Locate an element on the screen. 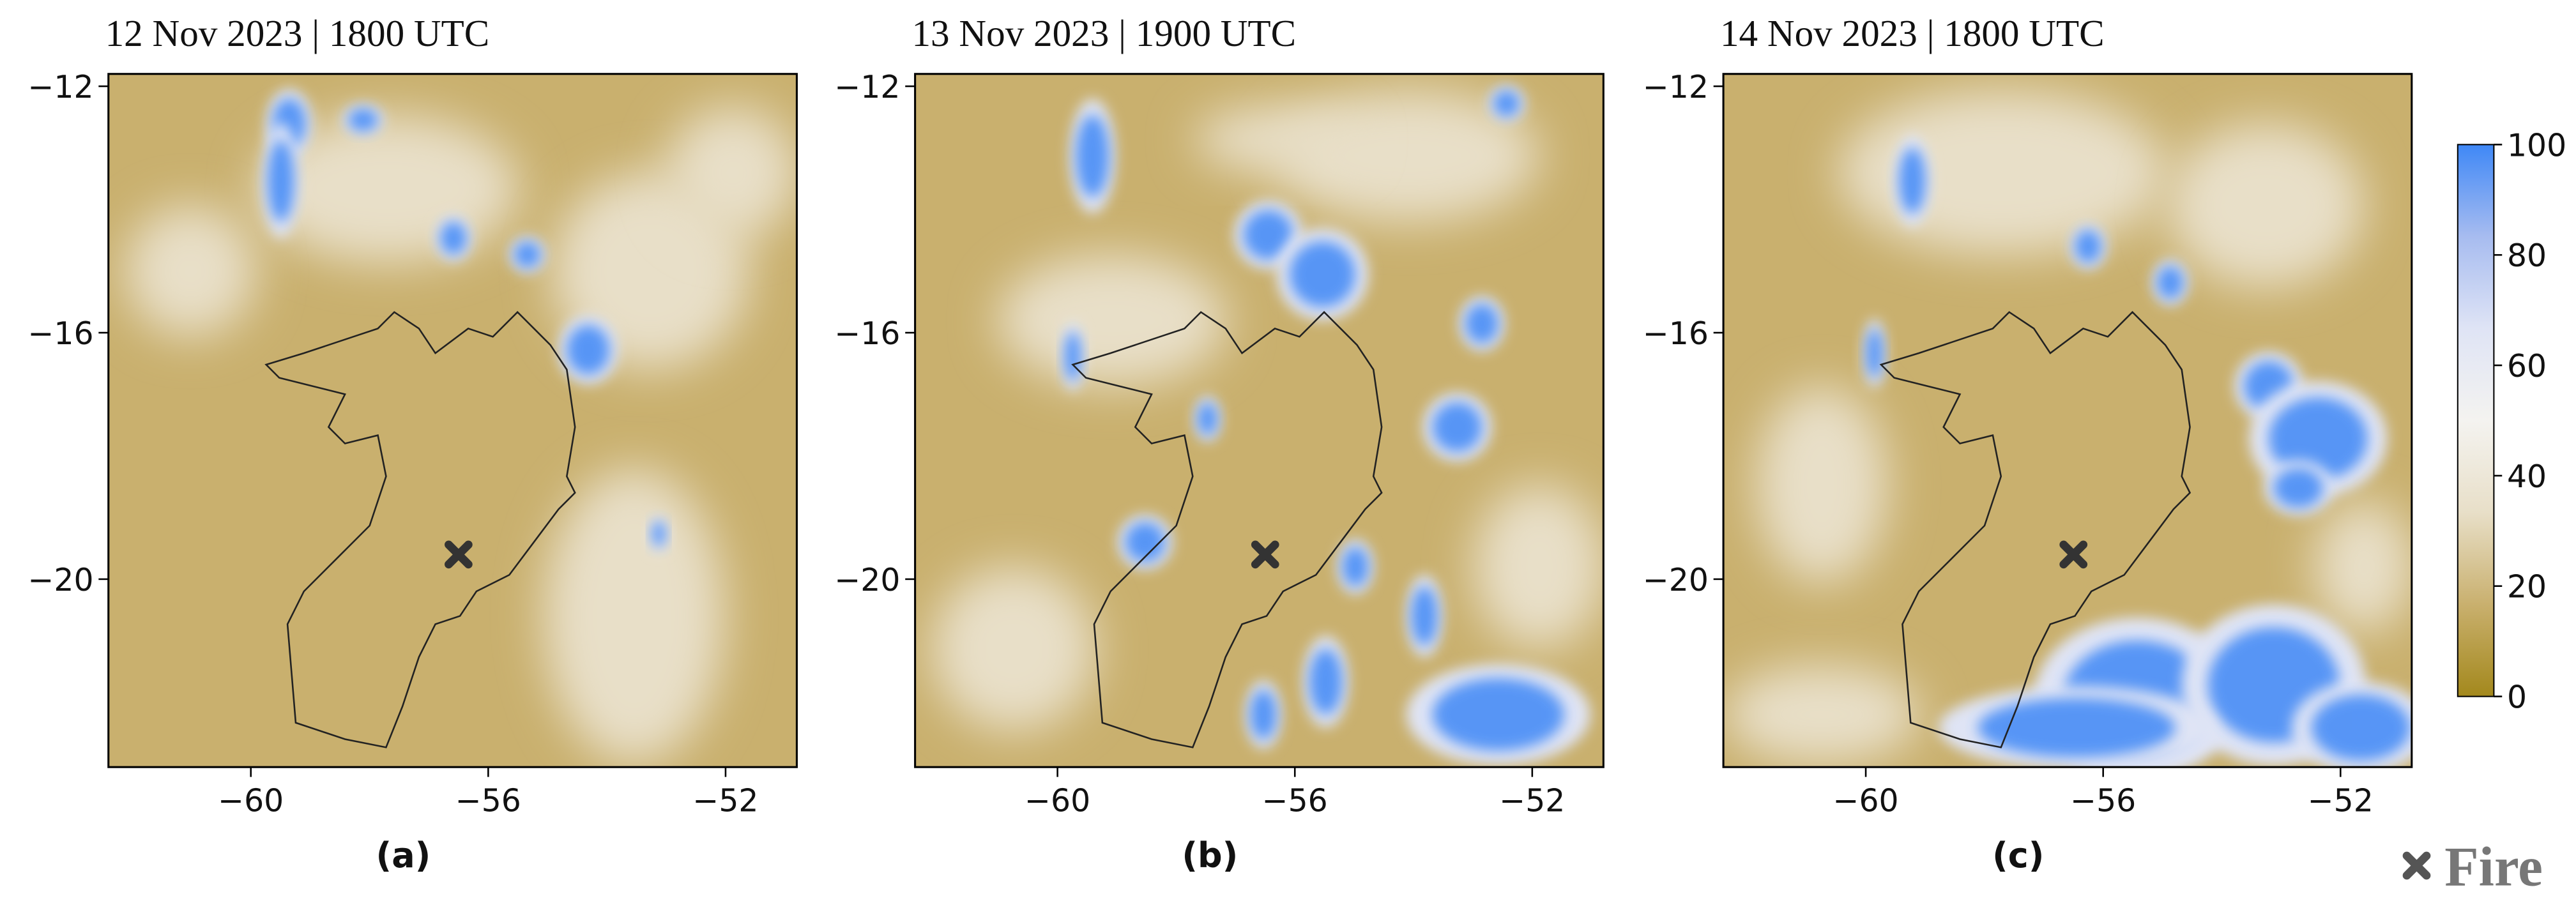 The image size is (2576, 910). colorbar-tick-label: 20 is located at coordinates (2527, 587).